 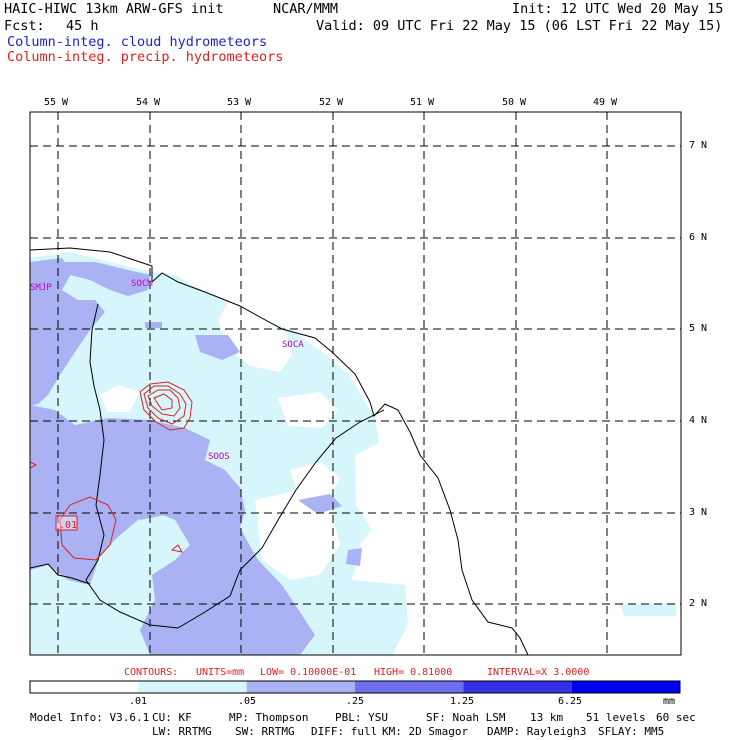 What do you see at coordinates (219, 457) in the screenshot?
I see `station-soos: SOOS` at bounding box center [219, 457].